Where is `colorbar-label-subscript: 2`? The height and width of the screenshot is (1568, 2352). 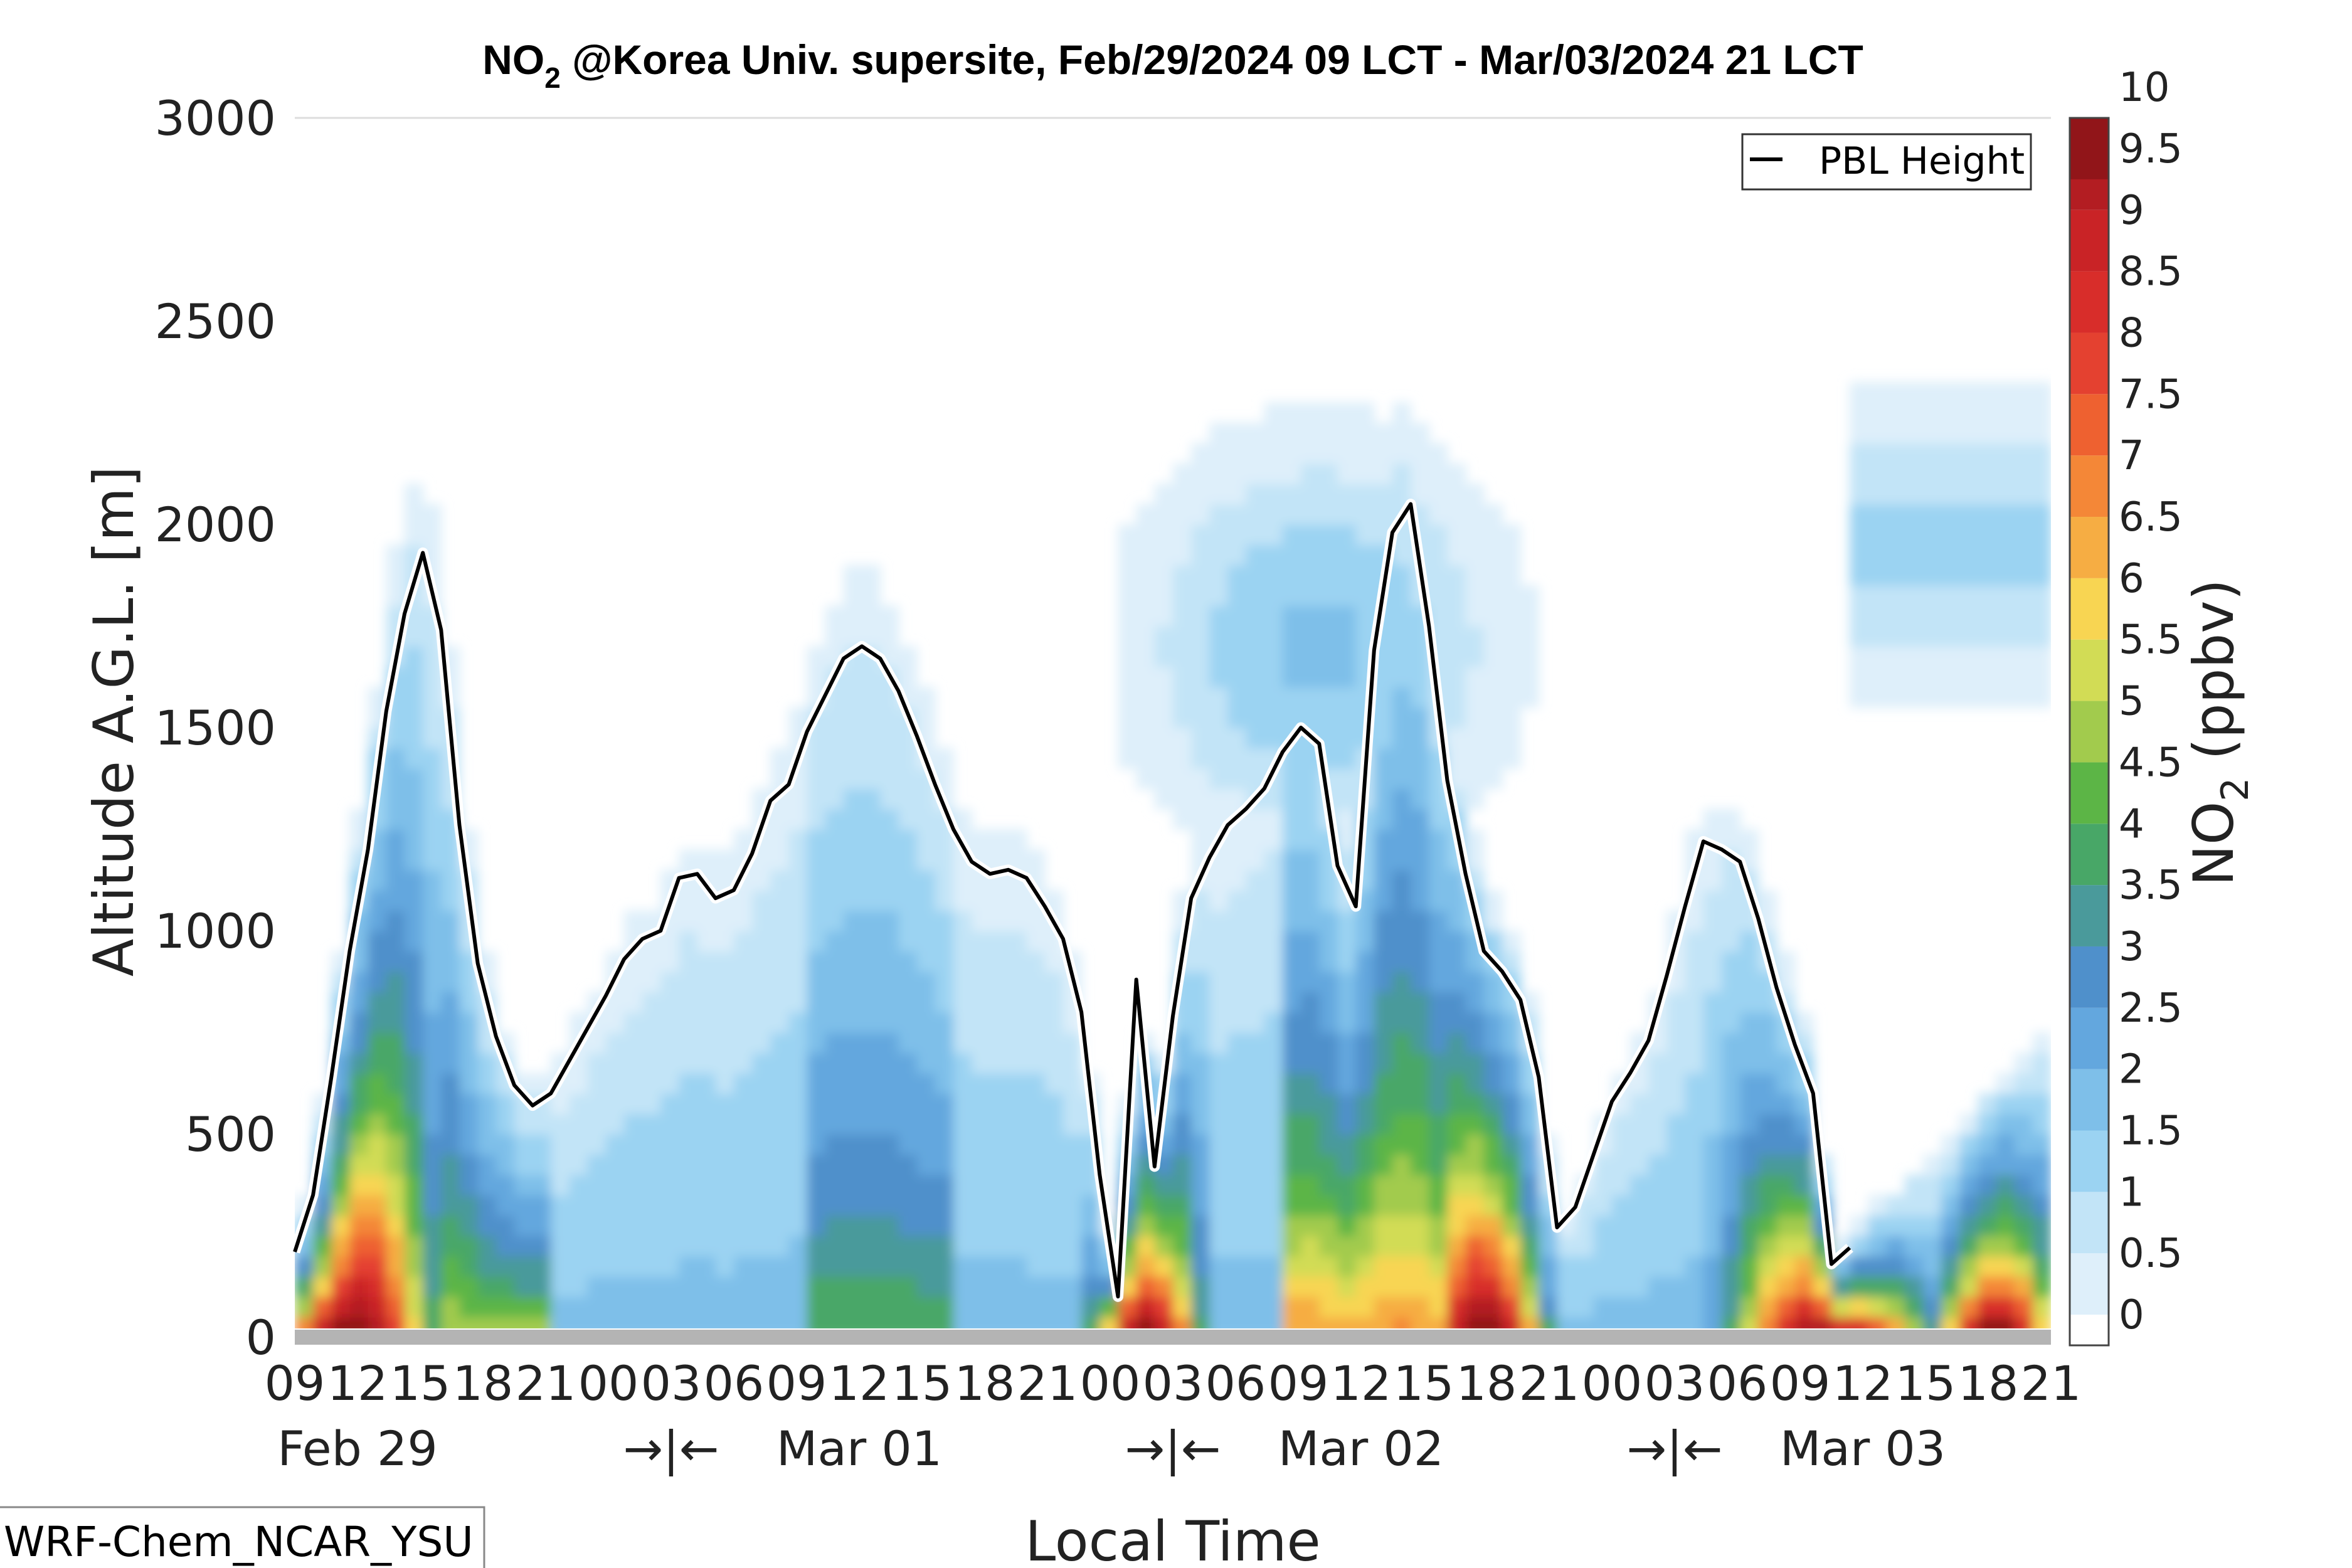
colorbar-label-subscript: 2 is located at coordinates (2235, 790).